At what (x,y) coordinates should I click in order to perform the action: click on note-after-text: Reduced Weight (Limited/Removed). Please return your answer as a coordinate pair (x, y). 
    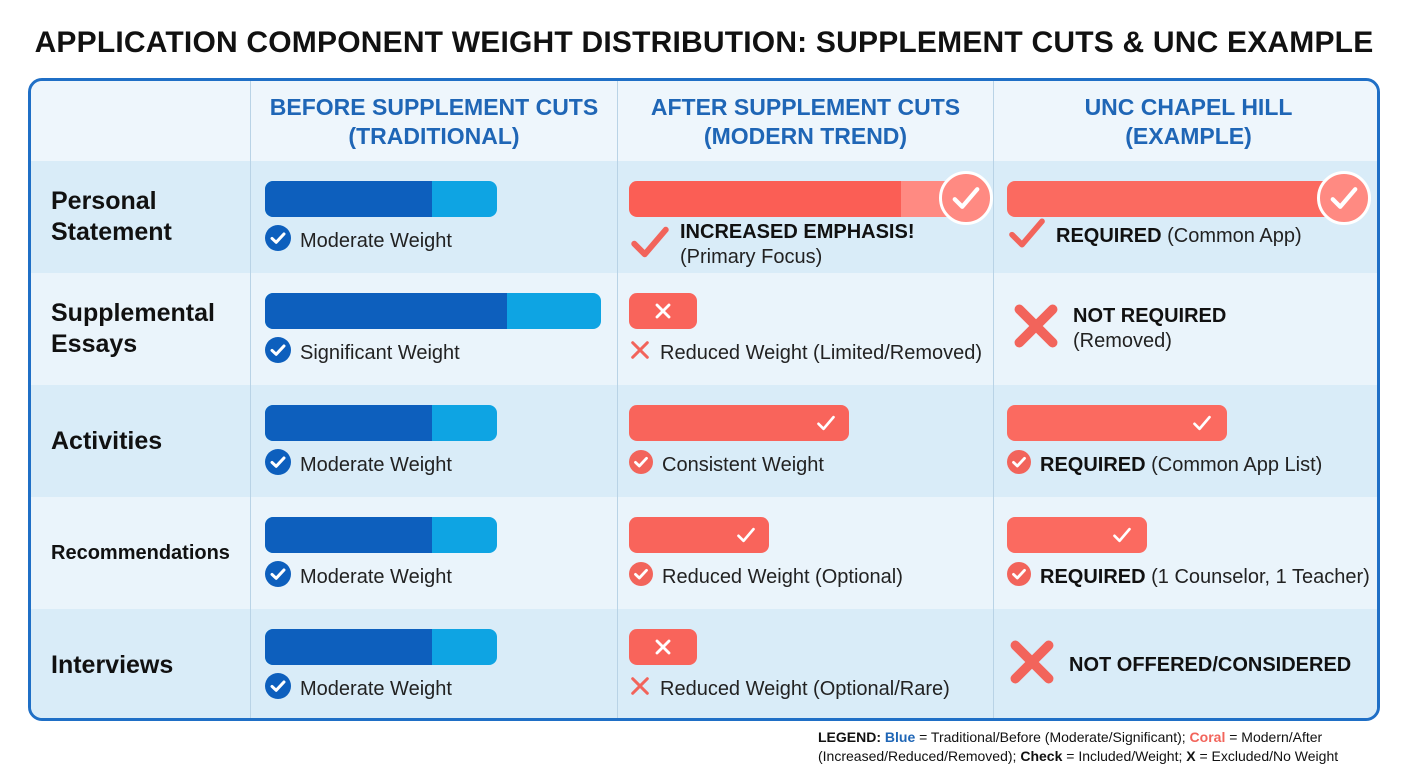
    Looking at the image, I should click on (821, 352).